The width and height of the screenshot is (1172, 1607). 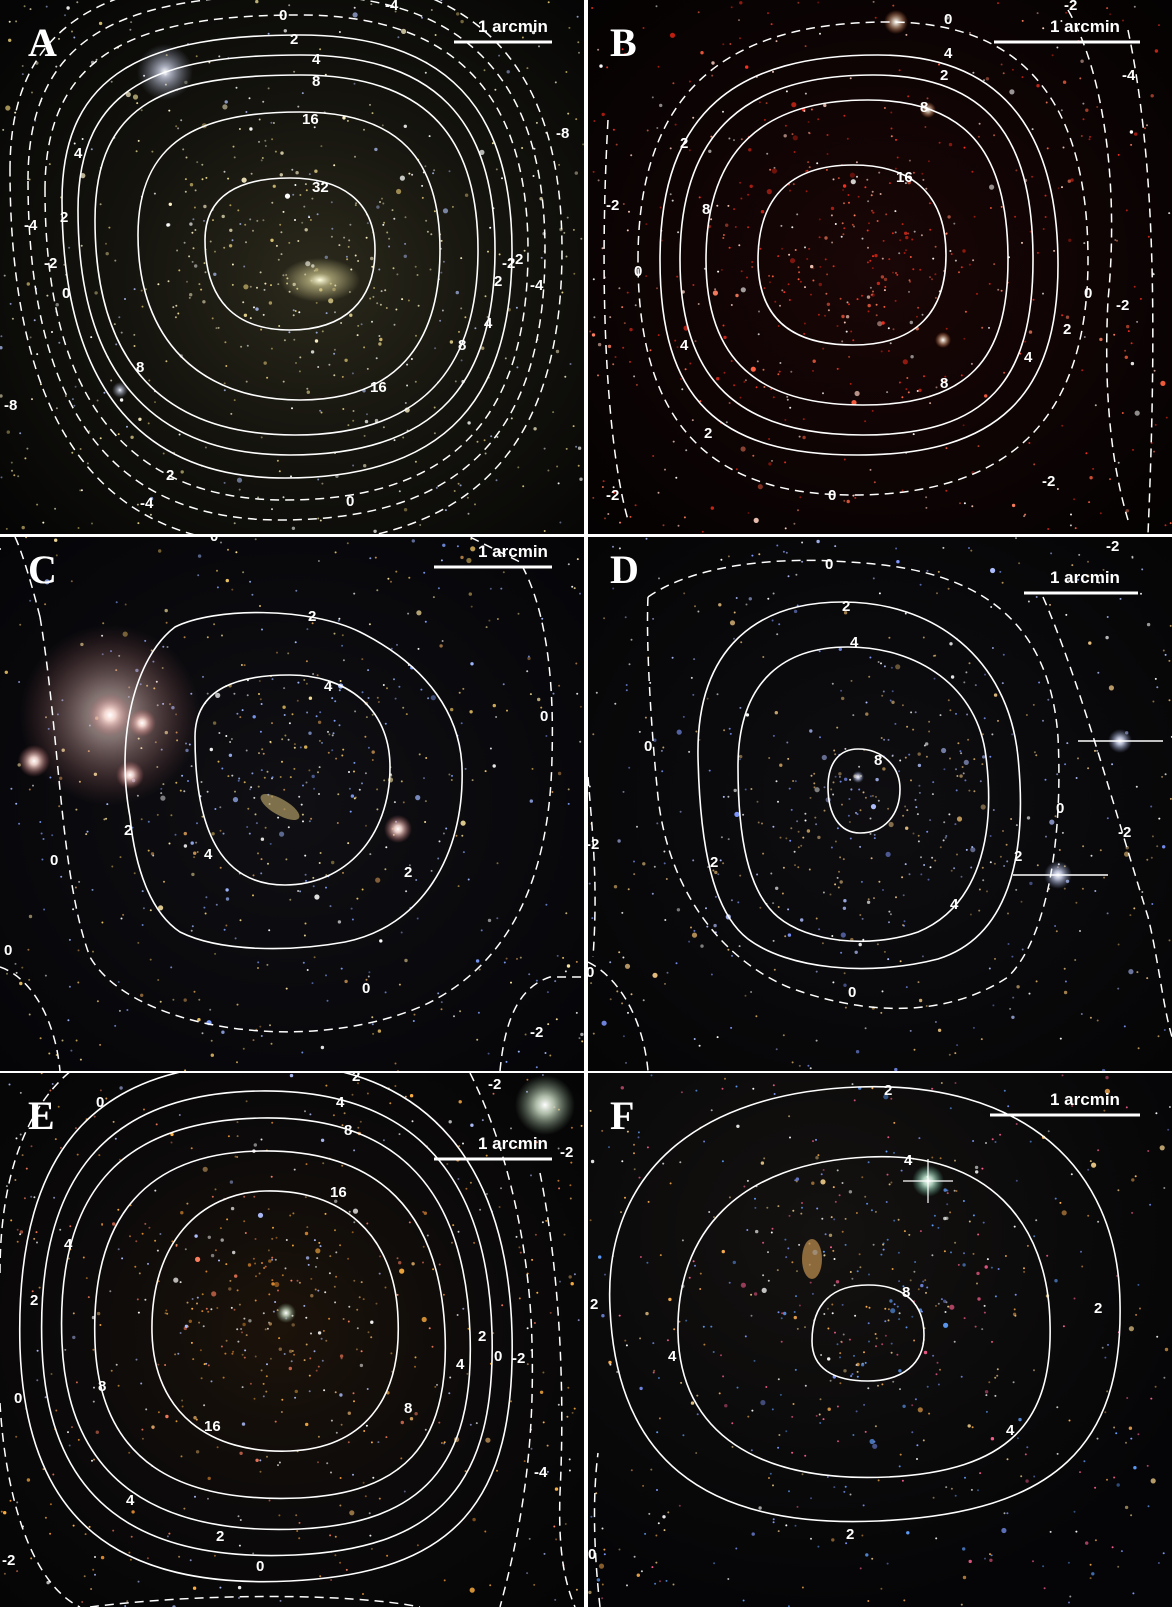 What do you see at coordinates (170, 475) in the screenshot?
I see `svg-text: 2` at bounding box center [170, 475].